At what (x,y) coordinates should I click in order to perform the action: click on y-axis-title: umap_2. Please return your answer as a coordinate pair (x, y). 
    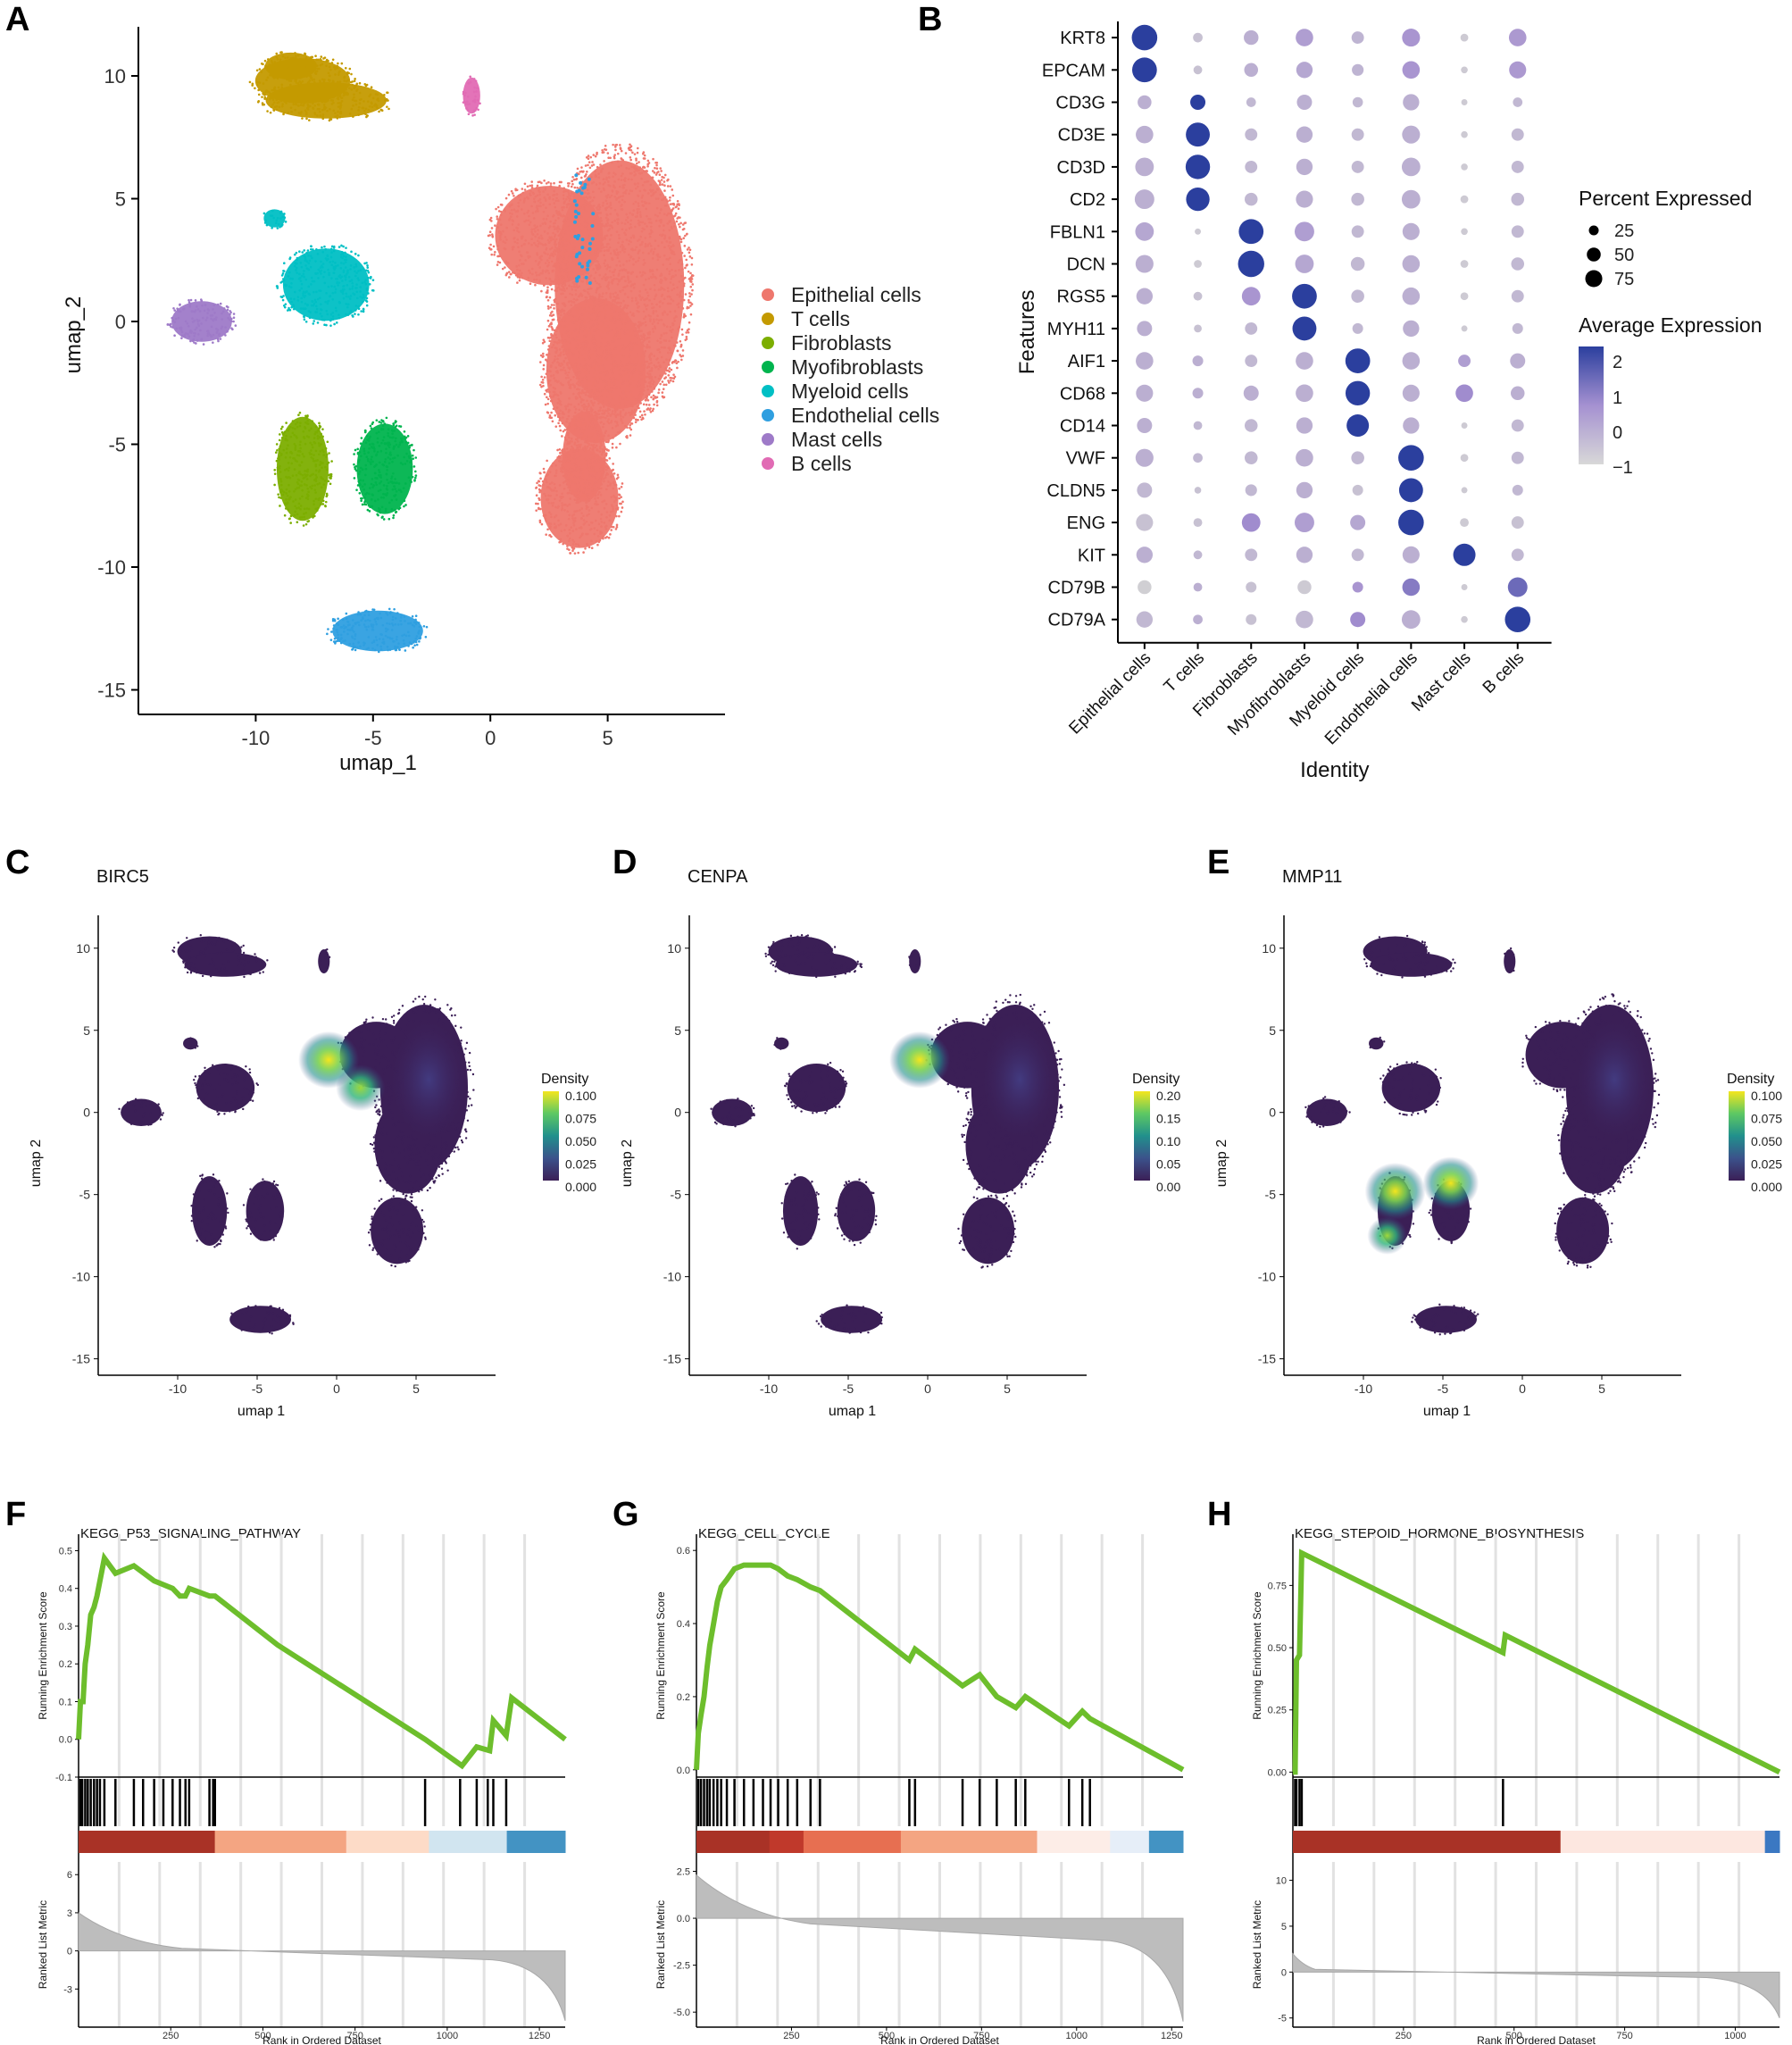
    Looking at the image, I should click on (74, 335).